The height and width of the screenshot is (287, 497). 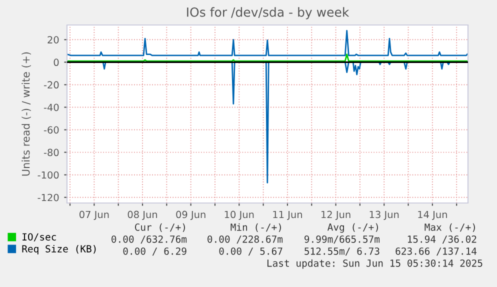 I want to click on x-tick-label: 12 Jun, so click(x=336, y=215).